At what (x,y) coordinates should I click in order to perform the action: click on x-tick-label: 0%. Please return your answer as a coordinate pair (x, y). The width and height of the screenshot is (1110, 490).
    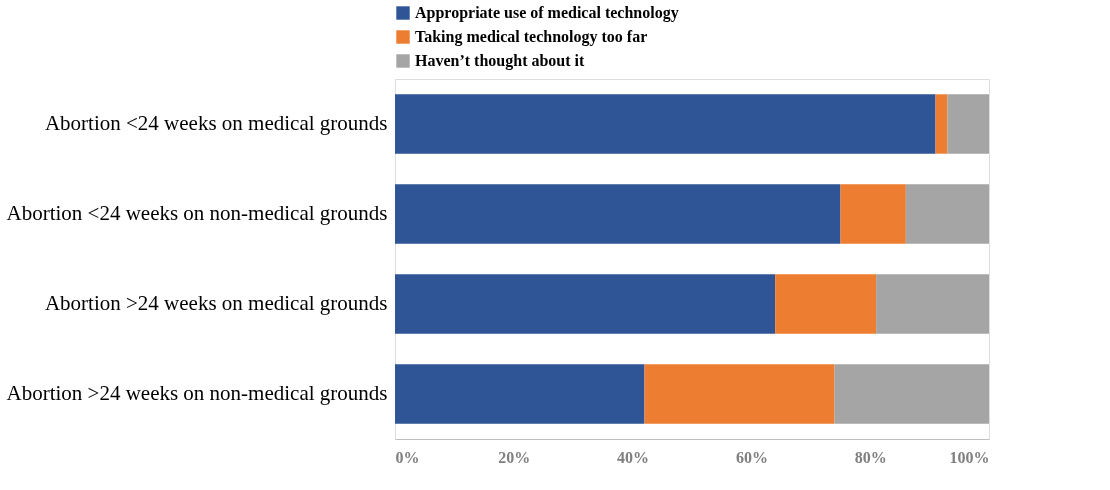
    Looking at the image, I should click on (407, 457).